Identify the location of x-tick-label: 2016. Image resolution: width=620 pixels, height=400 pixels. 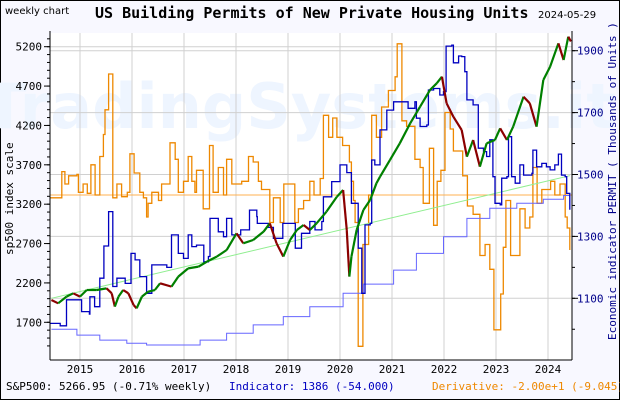
(132, 369).